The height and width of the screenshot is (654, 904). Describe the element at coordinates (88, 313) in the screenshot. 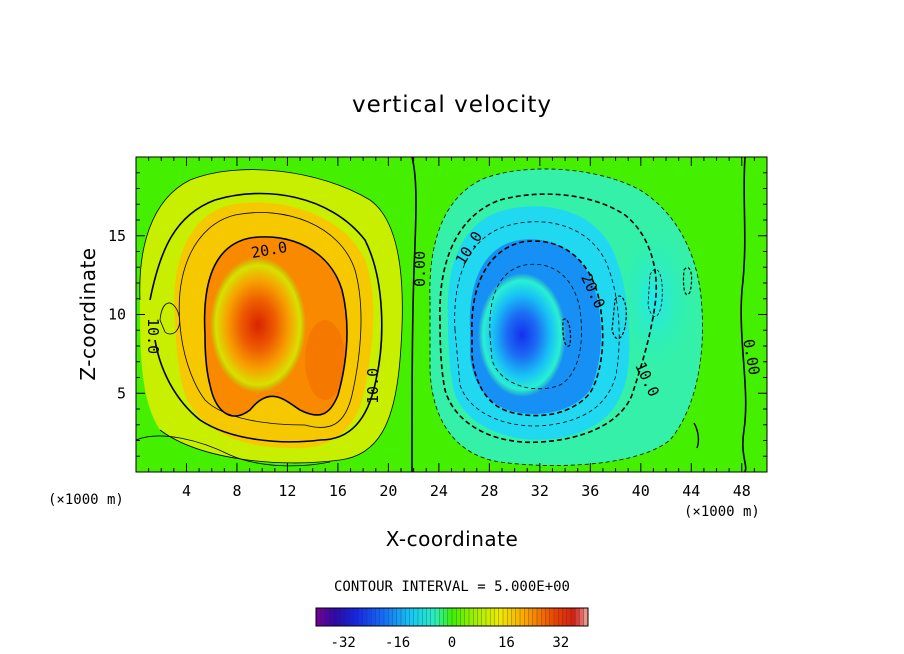

I see `y-axis-label: Z-coordinate` at that location.